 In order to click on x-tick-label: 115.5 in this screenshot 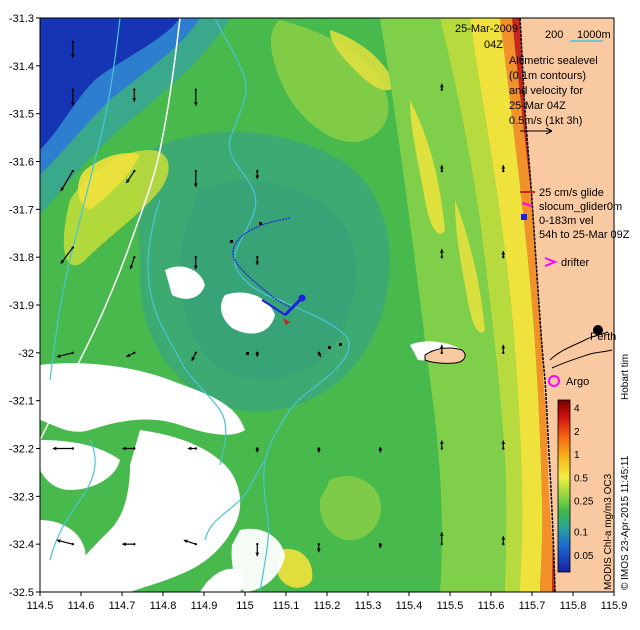, I will do `click(450, 606)`.